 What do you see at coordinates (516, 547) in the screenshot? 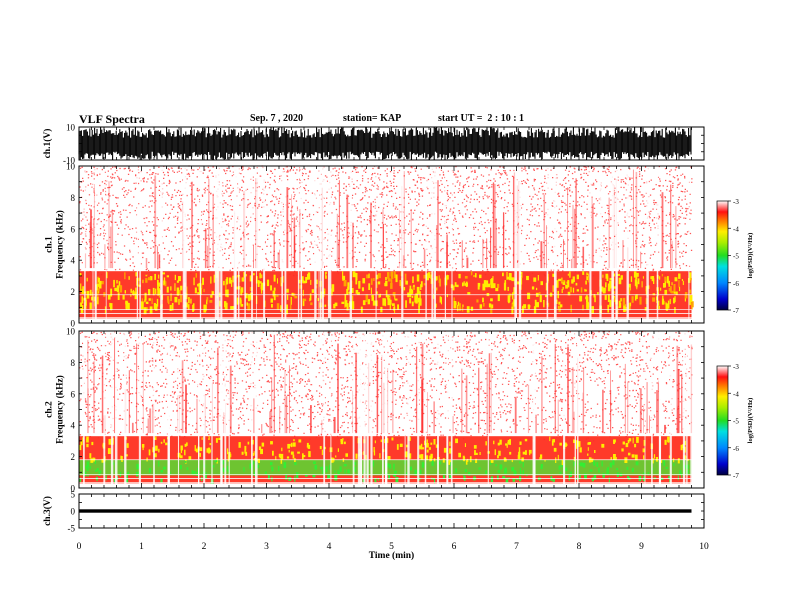
I see `x-tick-label: 7` at bounding box center [516, 547].